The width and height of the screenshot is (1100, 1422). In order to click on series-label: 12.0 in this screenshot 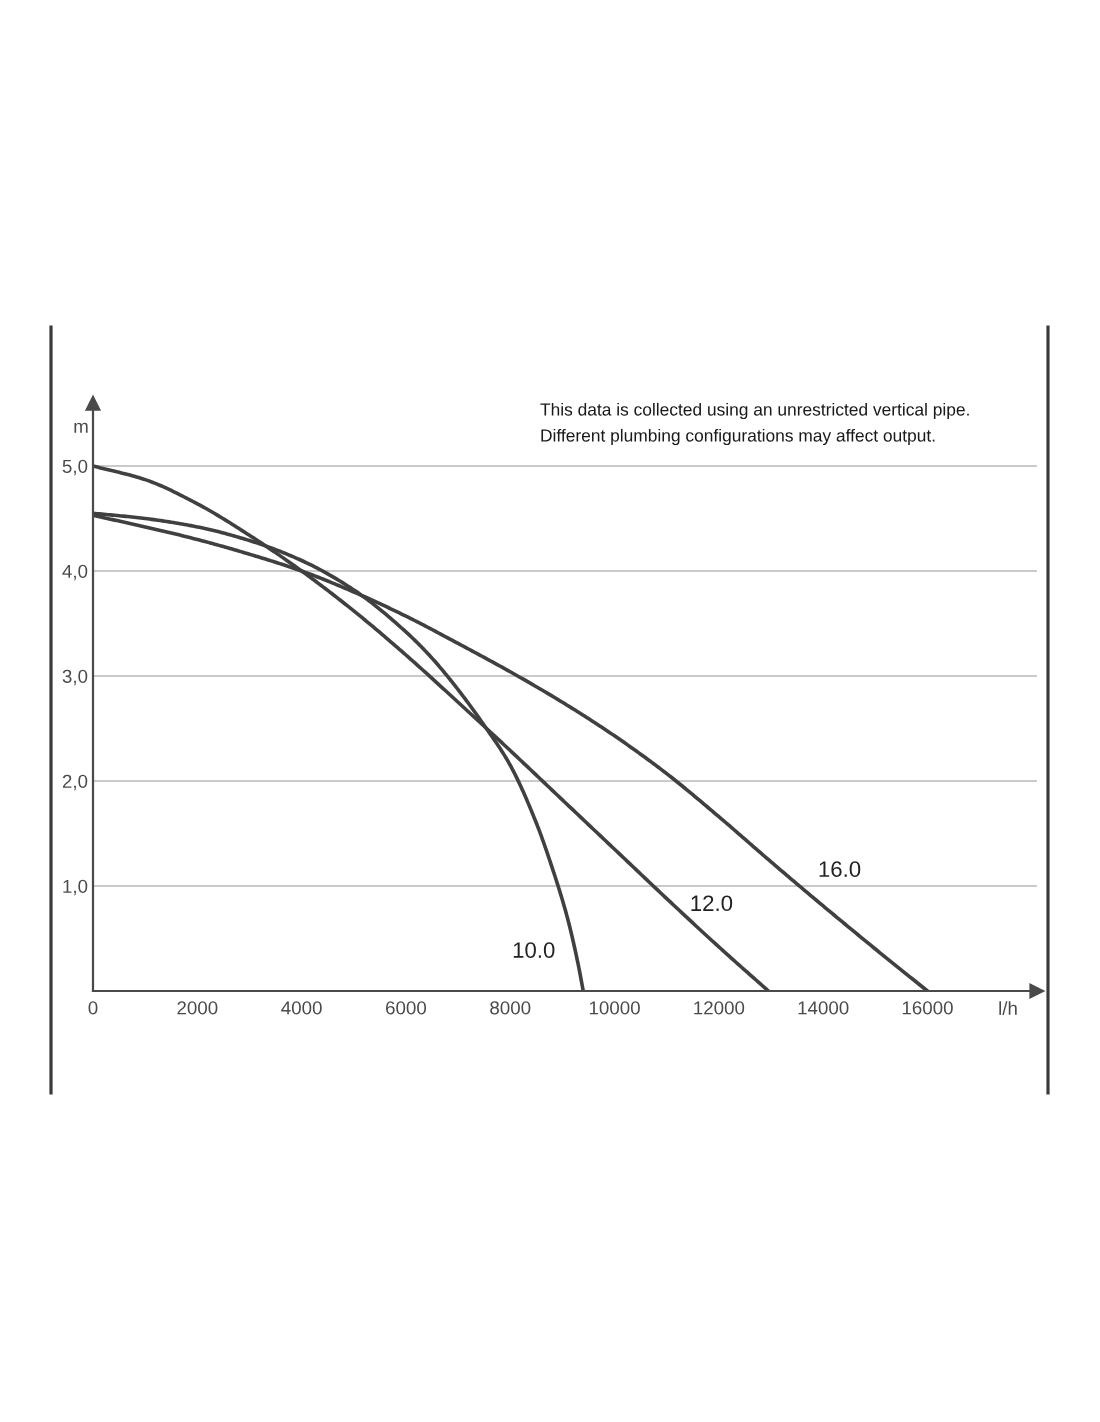, I will do `click(712, 903)`.